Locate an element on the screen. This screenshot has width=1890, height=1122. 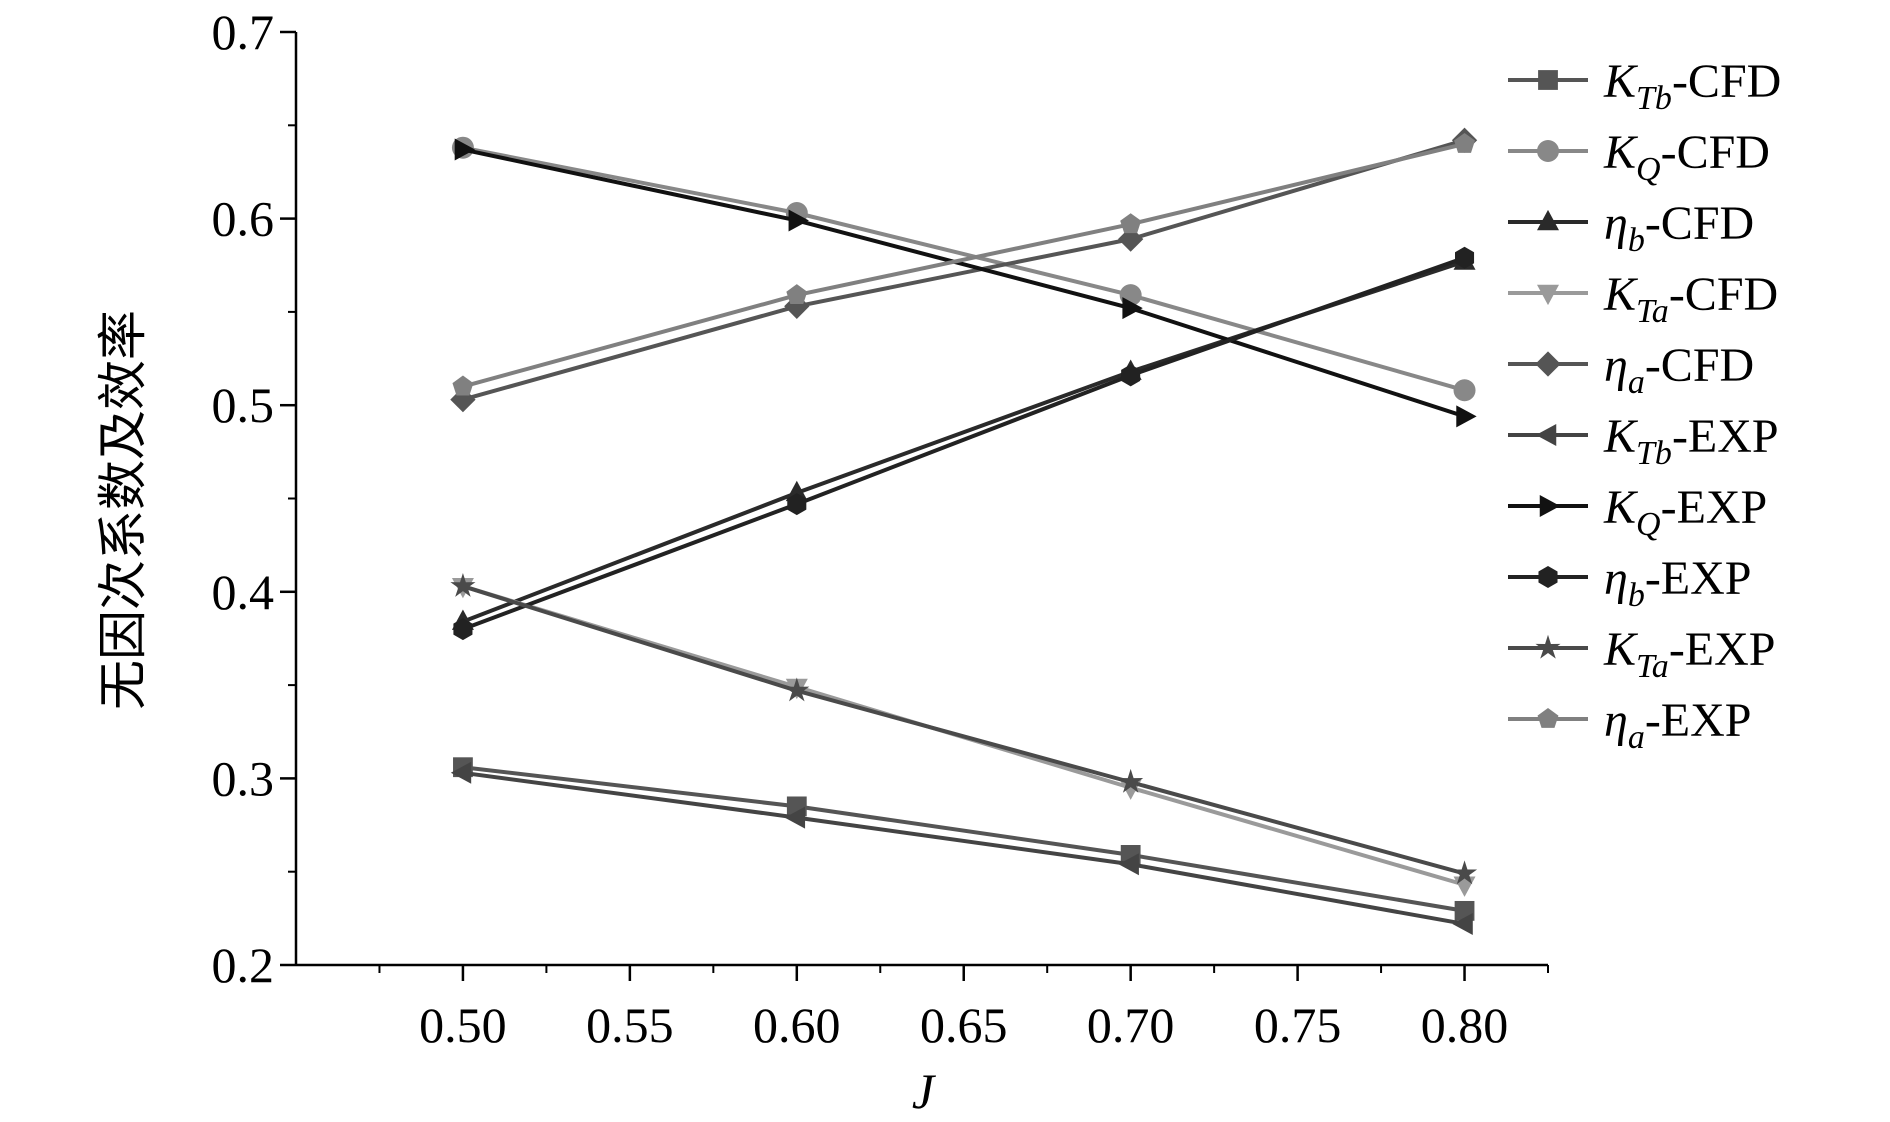
y-tick-label: 0.2 is located at coordinates (243, 965).